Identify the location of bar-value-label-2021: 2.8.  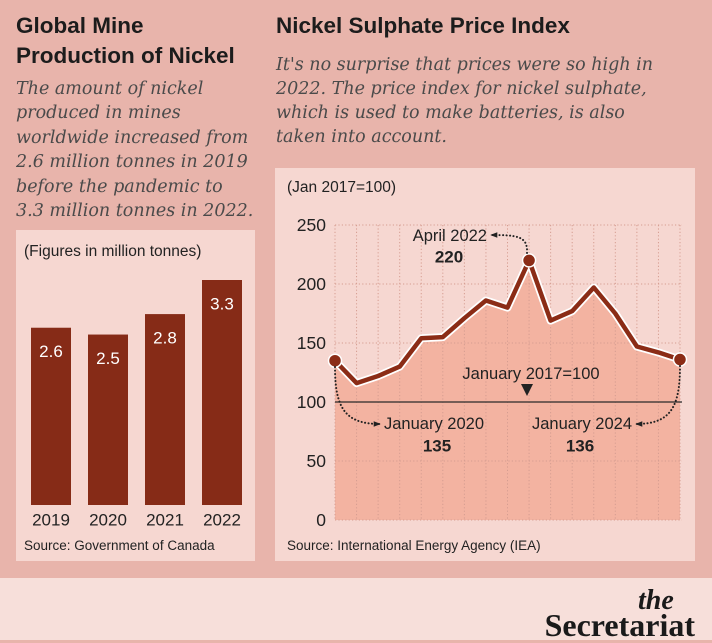
(165, 338).